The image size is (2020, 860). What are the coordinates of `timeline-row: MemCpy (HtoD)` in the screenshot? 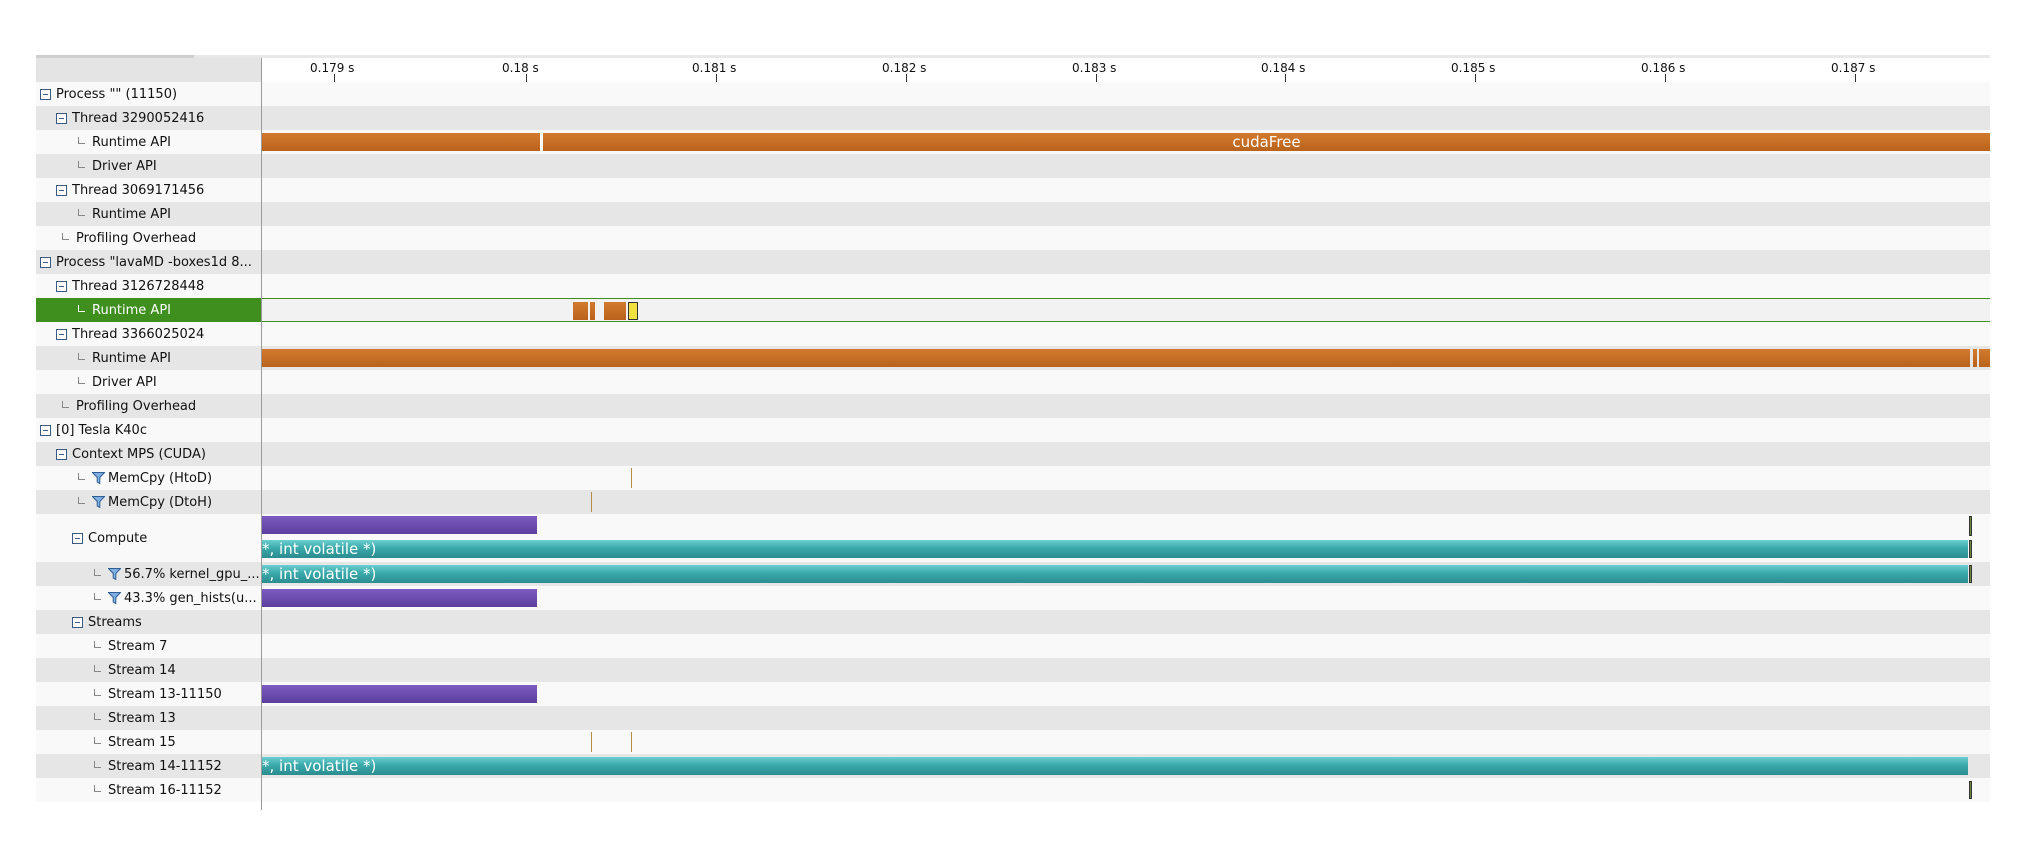 It's located at (1013, 478).